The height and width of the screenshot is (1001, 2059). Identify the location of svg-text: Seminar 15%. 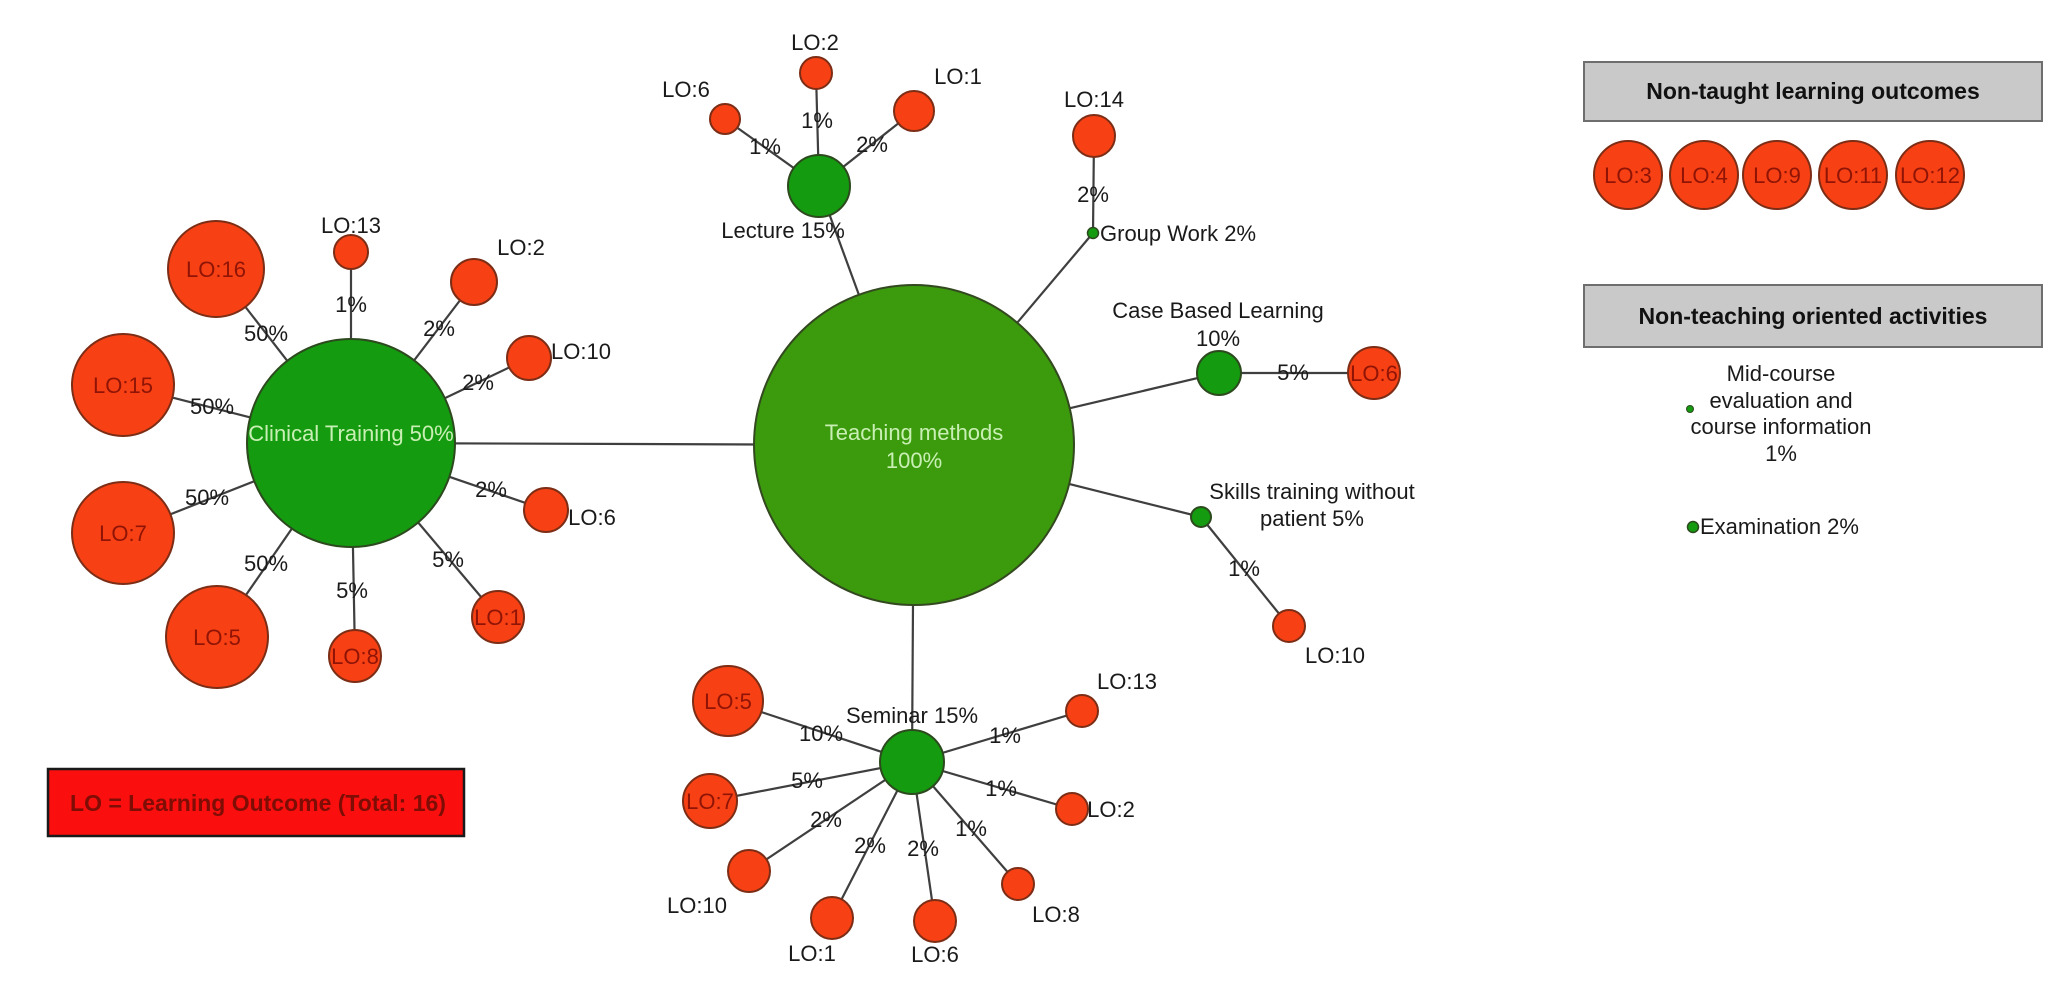
(912, 715).